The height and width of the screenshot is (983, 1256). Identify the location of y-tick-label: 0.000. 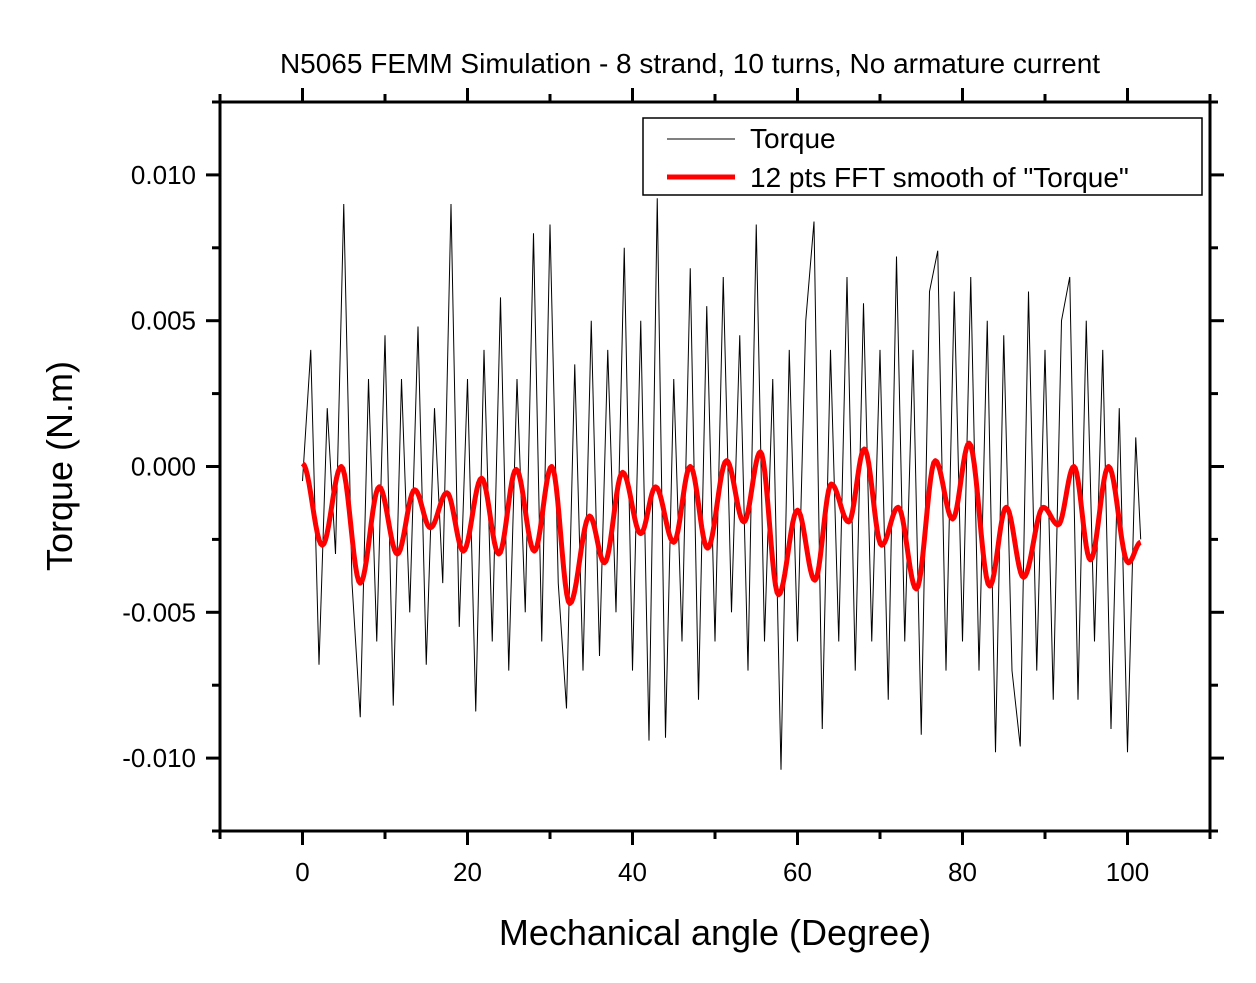
(163, 467).